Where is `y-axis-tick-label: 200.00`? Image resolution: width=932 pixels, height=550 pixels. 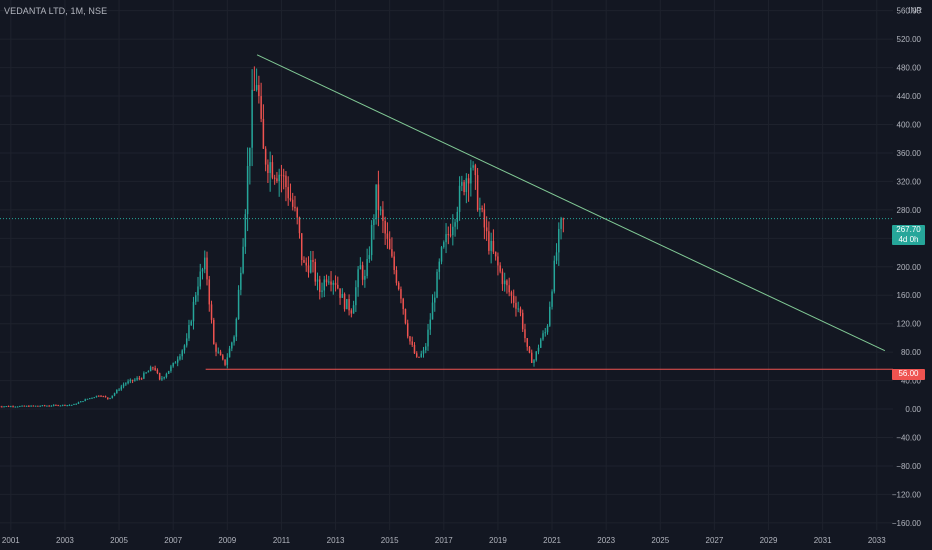 y-axis-tick-label: 200.00 is located at coordinates (909, 267).